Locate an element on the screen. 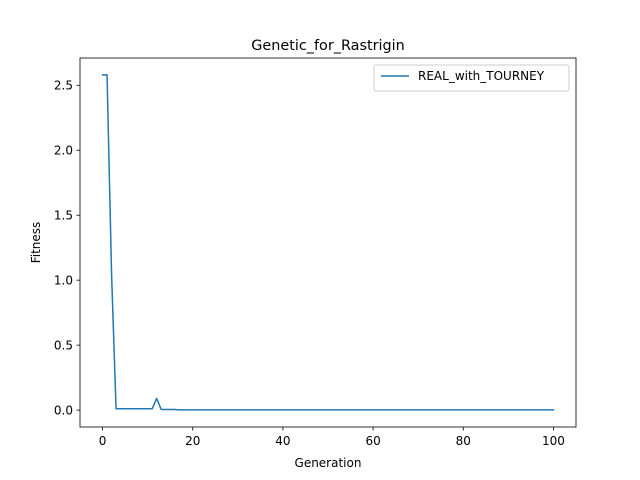 The height and width of the screenshot is (480, 640). y-tick-label: 2.5 is located at coordinates (63, 86).